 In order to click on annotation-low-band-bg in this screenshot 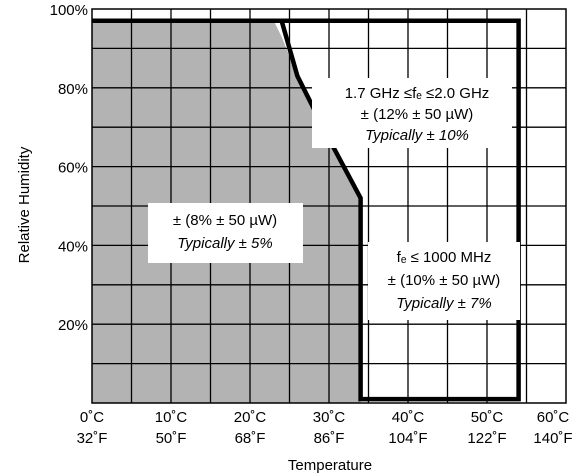, I will do `click(225, 233)`.